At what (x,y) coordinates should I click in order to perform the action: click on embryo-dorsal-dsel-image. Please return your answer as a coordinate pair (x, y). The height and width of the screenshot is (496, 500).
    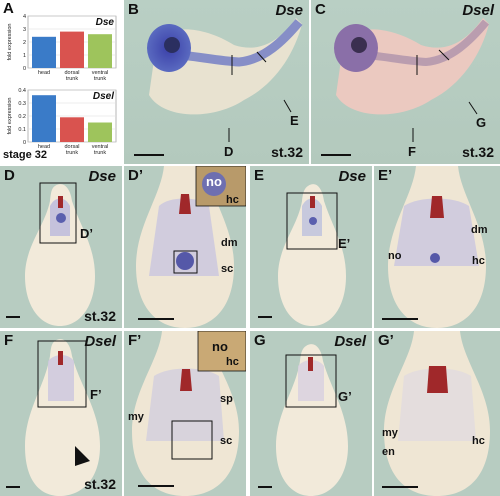
    Looking at the image, I should click on (61, 413).